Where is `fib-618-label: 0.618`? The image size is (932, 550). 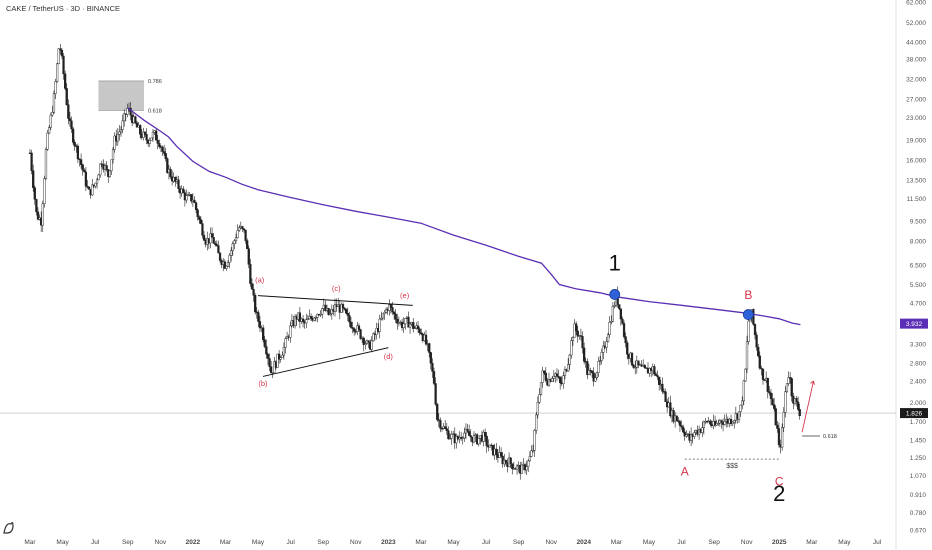 fib-618-label: 0.618 is located at coordinates (830, 437).